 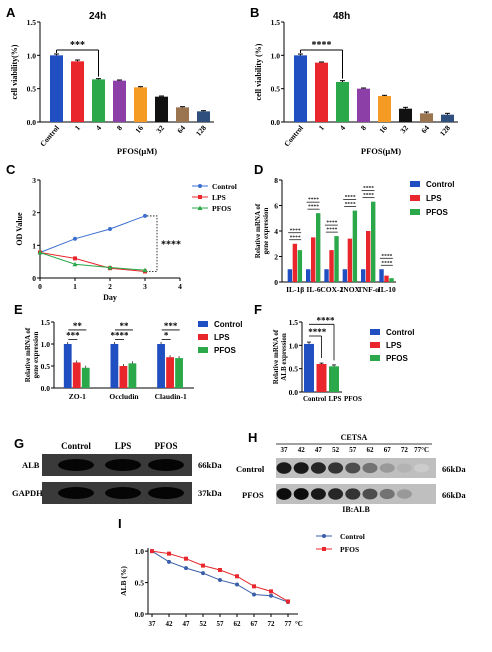 I want to click on x-tick-label: 8, so click(x=119, y=127).